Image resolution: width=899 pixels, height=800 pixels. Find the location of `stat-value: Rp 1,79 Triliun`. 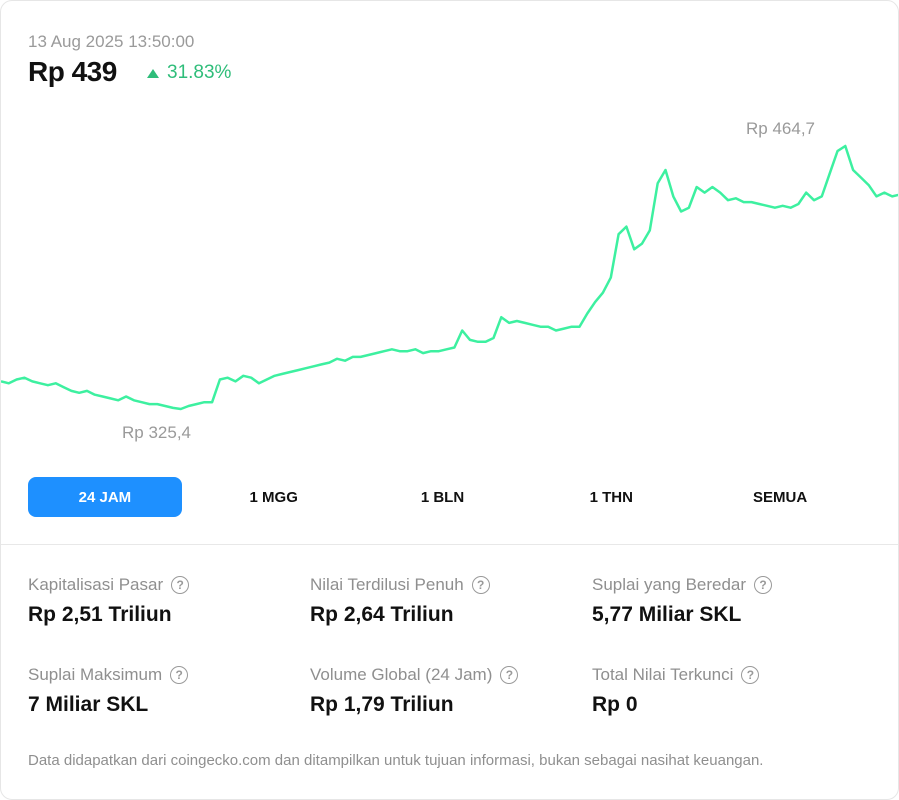

stat-value: Rp 1,79 Triliun is located at coordinates (382, 704).